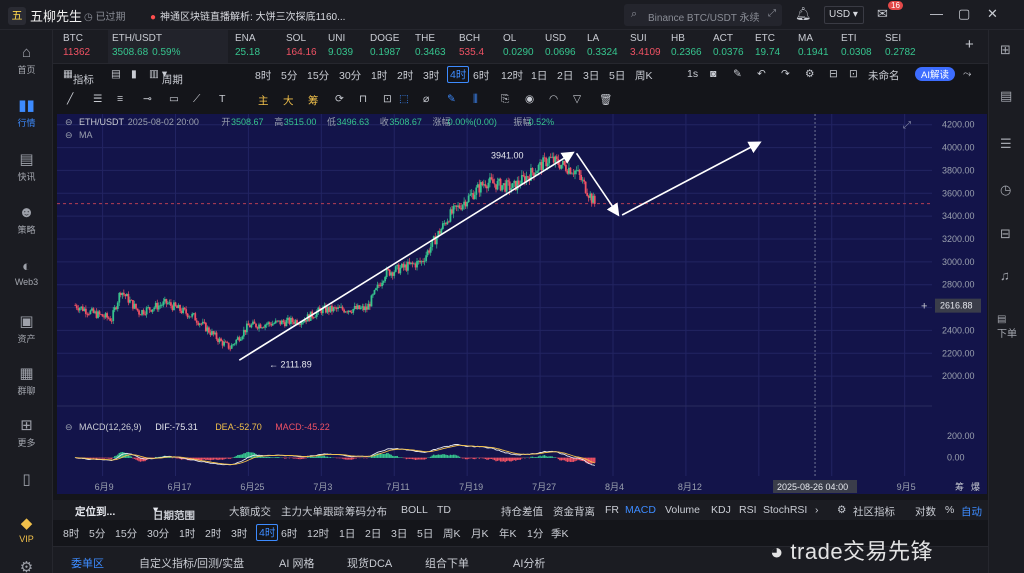  Describe the element at coordinates (192, 564) in the screenshot. I see `bottom-tab-1: 自定义指标/回测/实盘` at that location.